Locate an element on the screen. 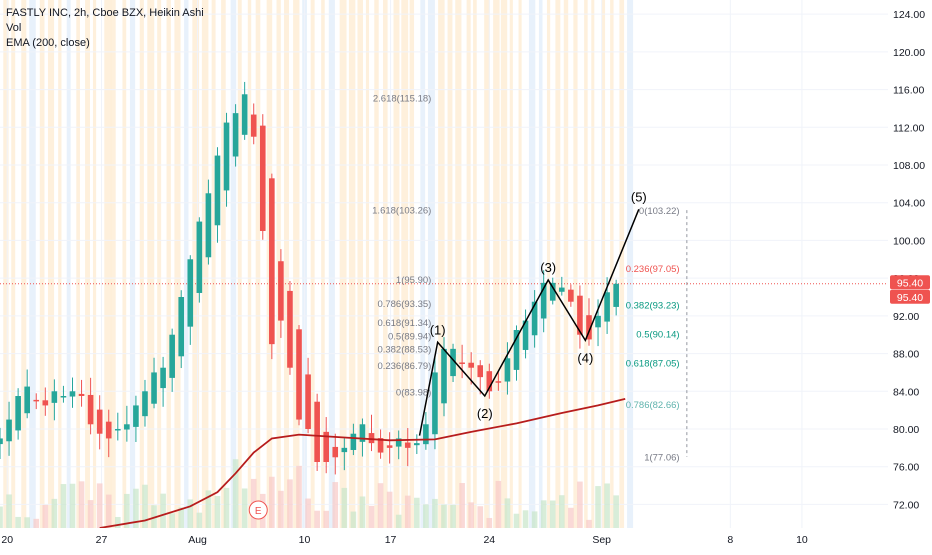 This screenshot has height=555, width=932. fib-level-label: 0.236(97.05) is located at coordinates (653, 269).